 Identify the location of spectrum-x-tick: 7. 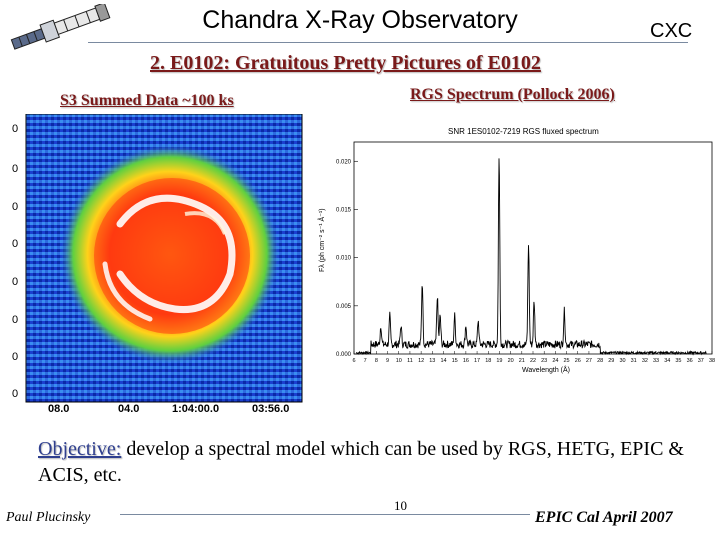
(365, 361).